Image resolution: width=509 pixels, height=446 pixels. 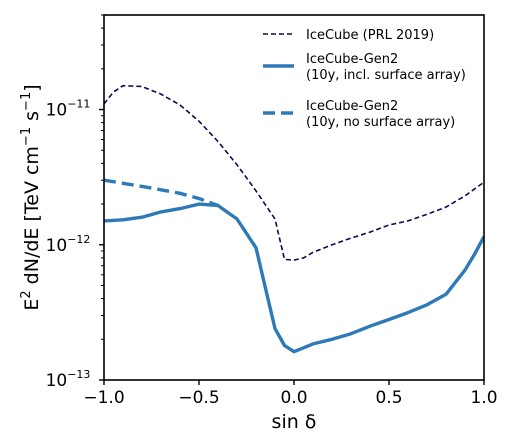 What do you see at coordinates (380, 122) in the screenshot?
I see `legend-label-3: (10y, no surface array)` at bounding box center [380, 122].